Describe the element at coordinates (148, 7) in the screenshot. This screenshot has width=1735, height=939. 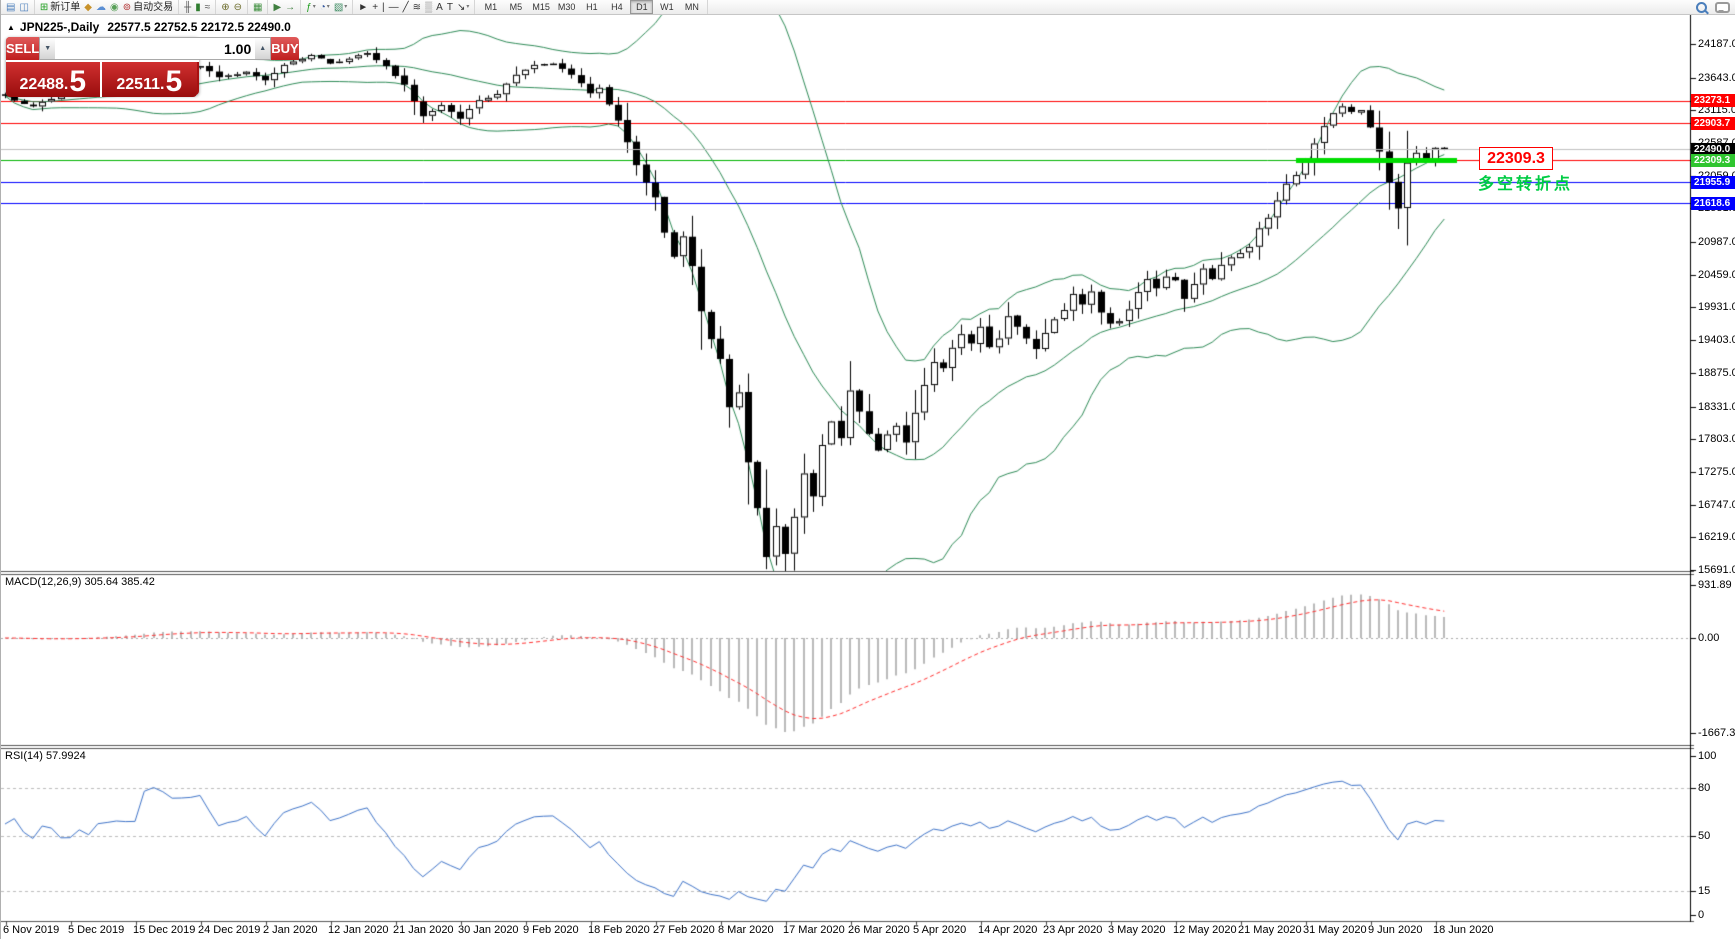
I see `autotrading-icon: ⊚ 自动交易` at that location.